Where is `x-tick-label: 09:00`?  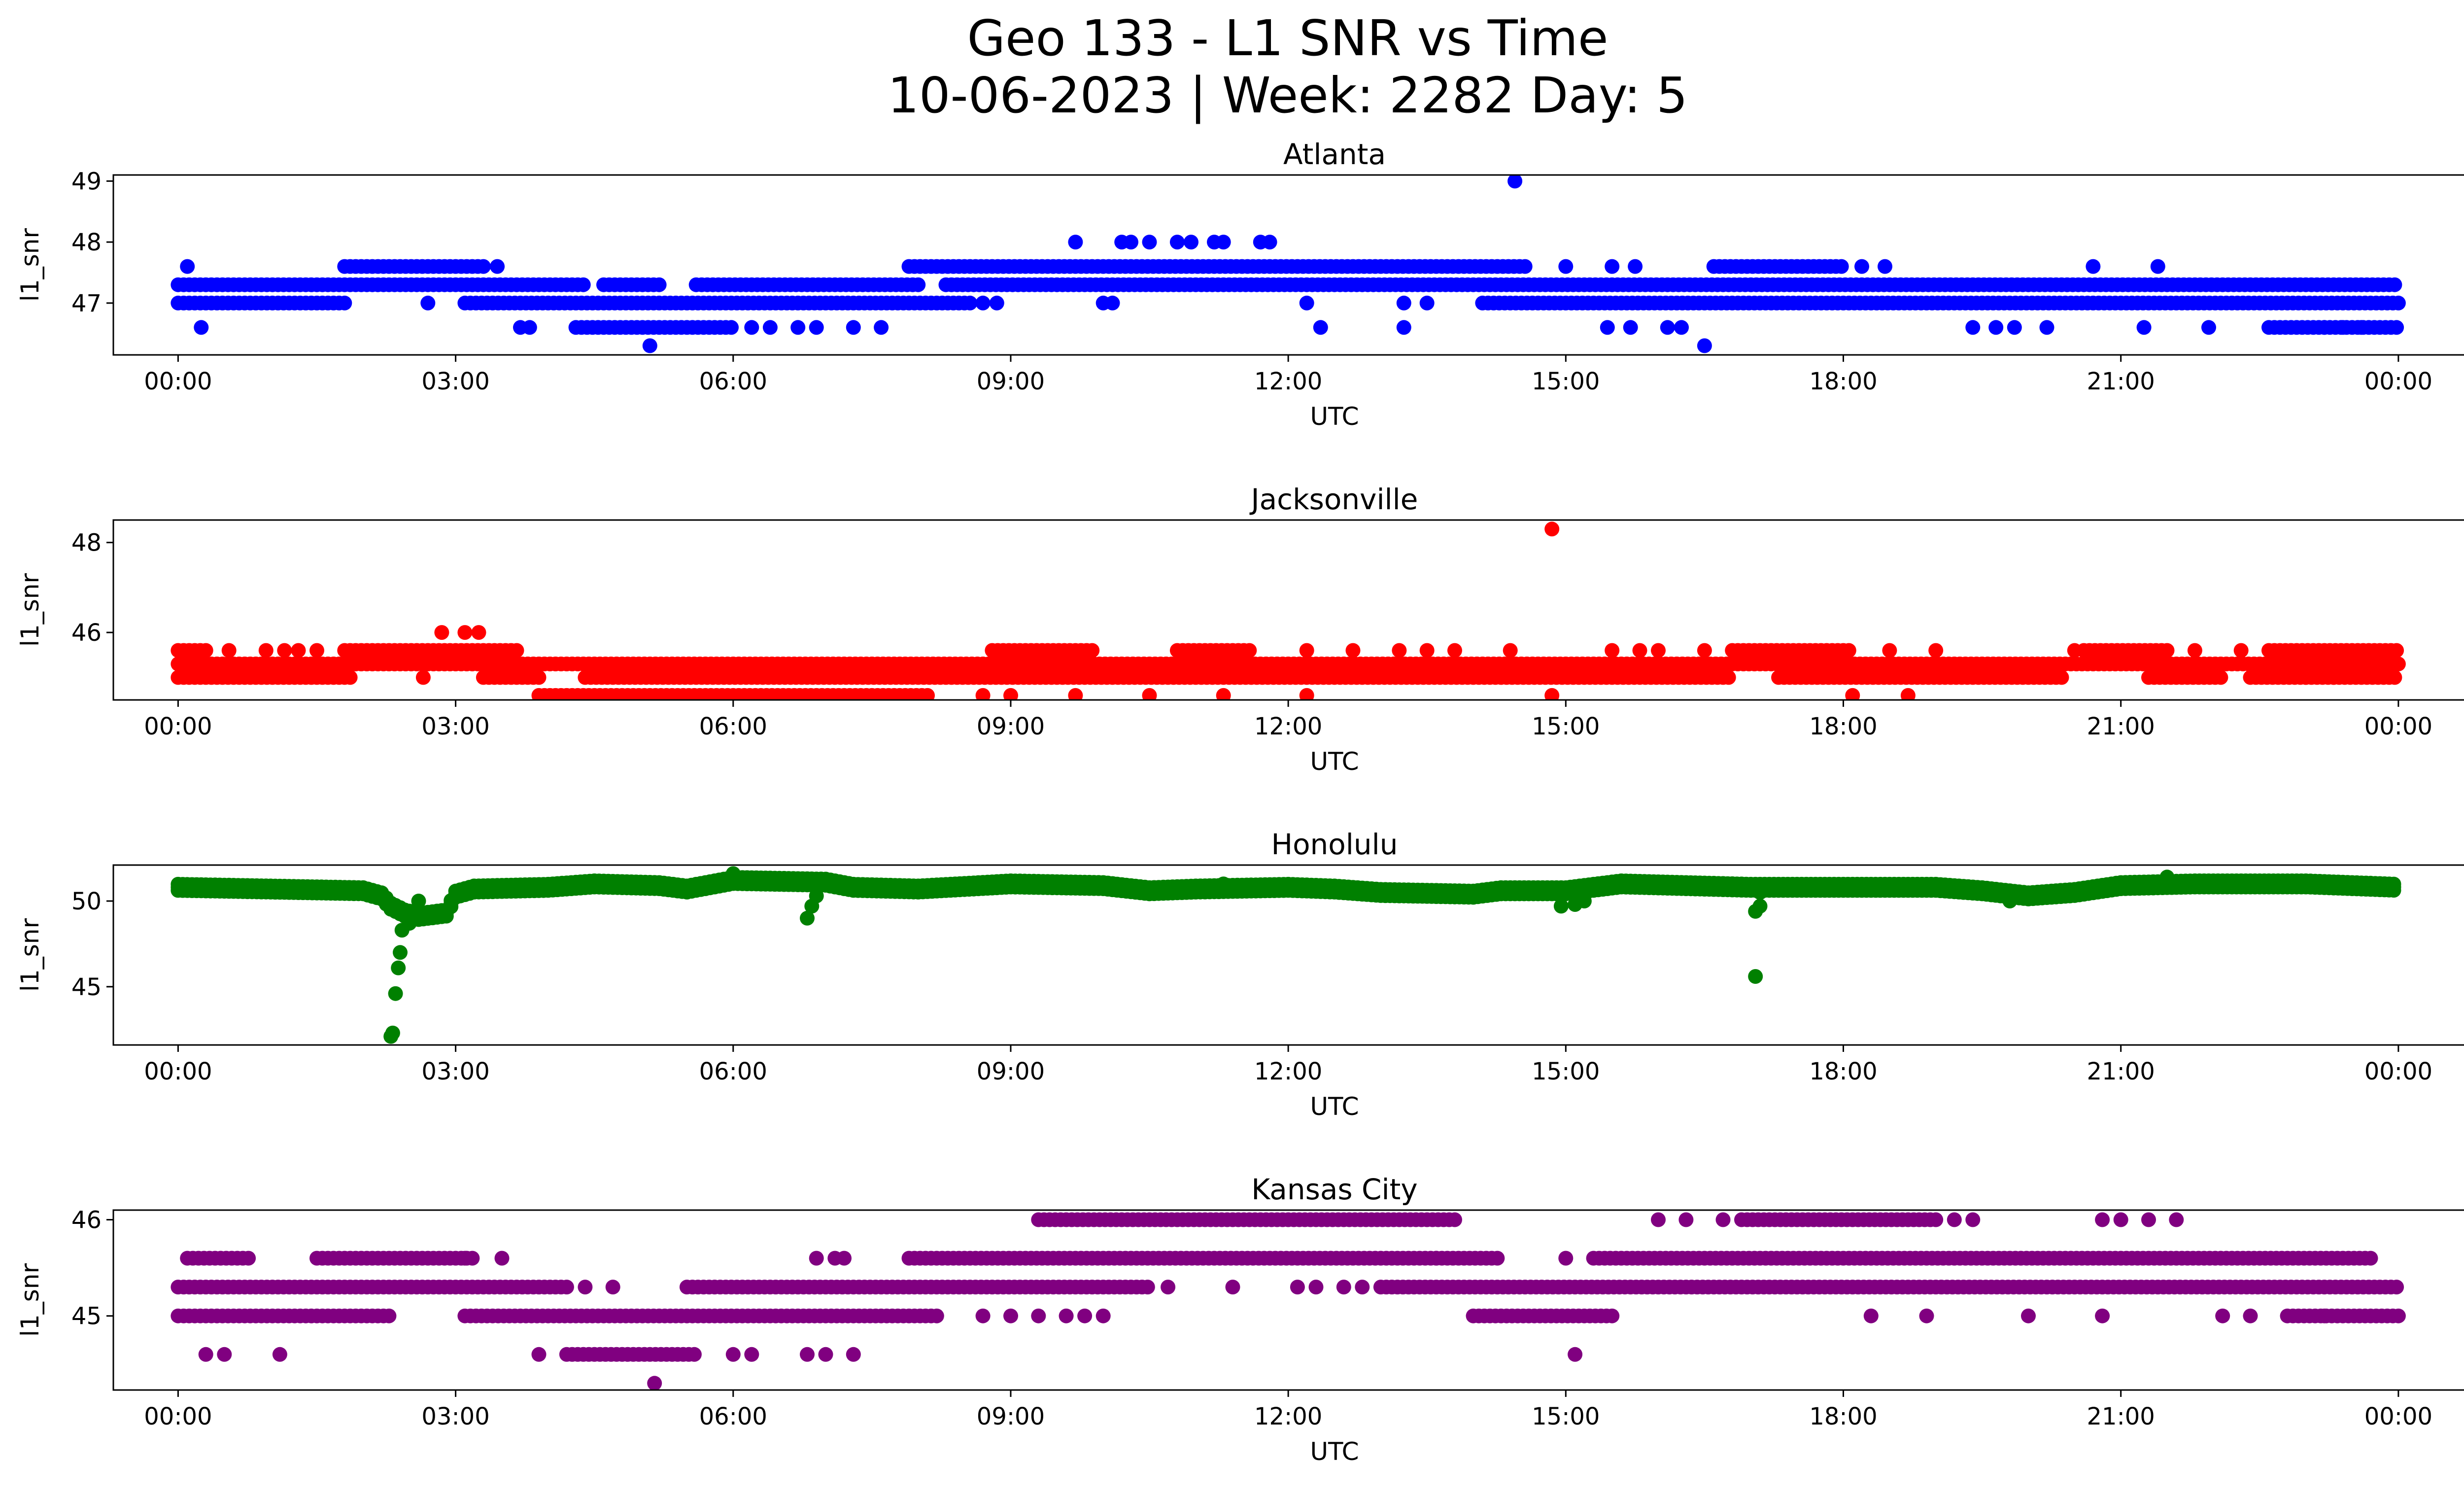
x-tick-label: 09:00 is located at coordinates (1011, 1071).